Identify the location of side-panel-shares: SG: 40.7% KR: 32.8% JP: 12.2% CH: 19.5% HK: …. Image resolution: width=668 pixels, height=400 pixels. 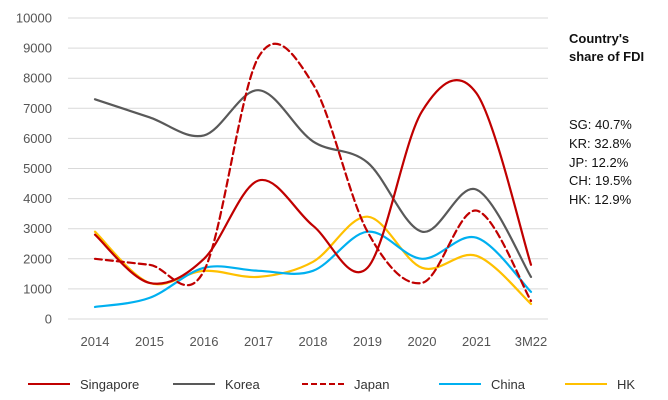
(616, 163).